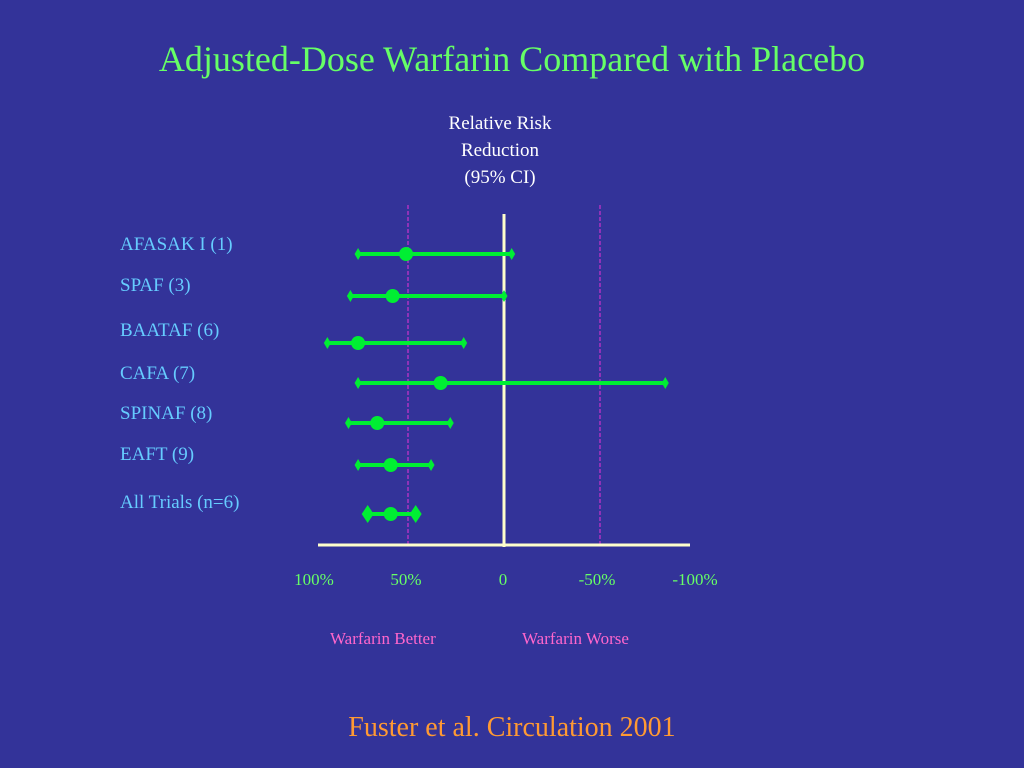 Image resolution: width=1024 pixels, height=768 pixels. What do you see at coordinates (406, 579) in the screenshot?
I see `x-tick-label: 50%` at bounding box center [406, 579].